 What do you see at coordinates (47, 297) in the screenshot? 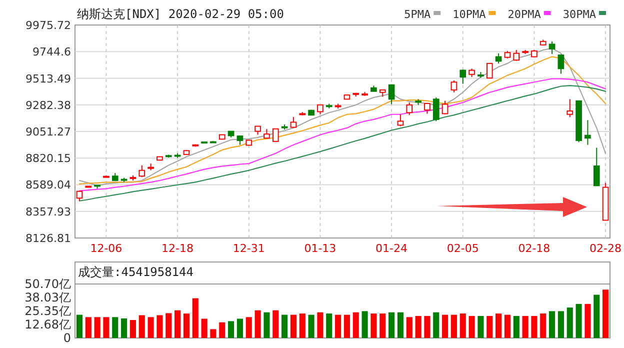
I see `y-tick-label: 38.03亿` at bounding box center [47, 297].